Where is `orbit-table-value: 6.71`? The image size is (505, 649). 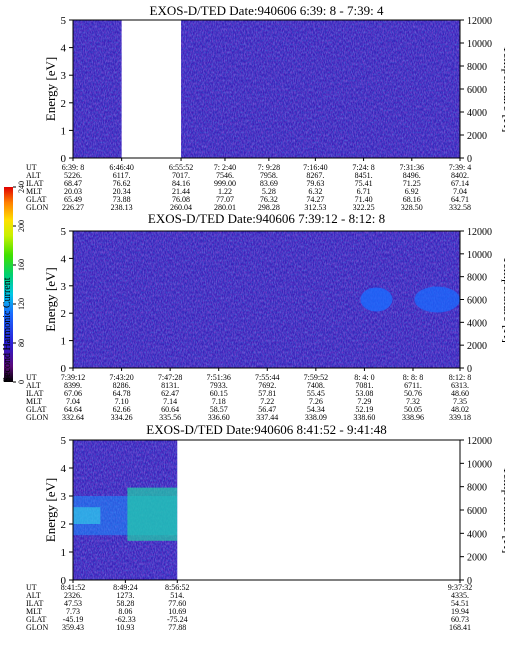
orbit-table-value: 6.71 is located at coordinates (364, 191).